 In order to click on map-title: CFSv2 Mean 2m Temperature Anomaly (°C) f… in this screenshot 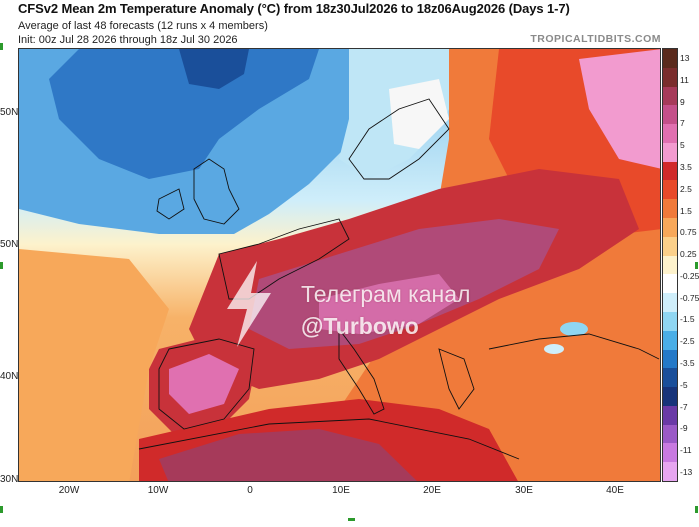, I will do `click(294, 8)`.